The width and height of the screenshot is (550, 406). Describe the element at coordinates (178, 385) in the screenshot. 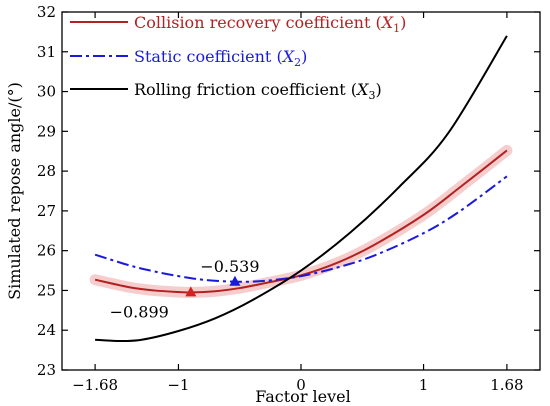

I see `x-tick-label: −1` at that location.